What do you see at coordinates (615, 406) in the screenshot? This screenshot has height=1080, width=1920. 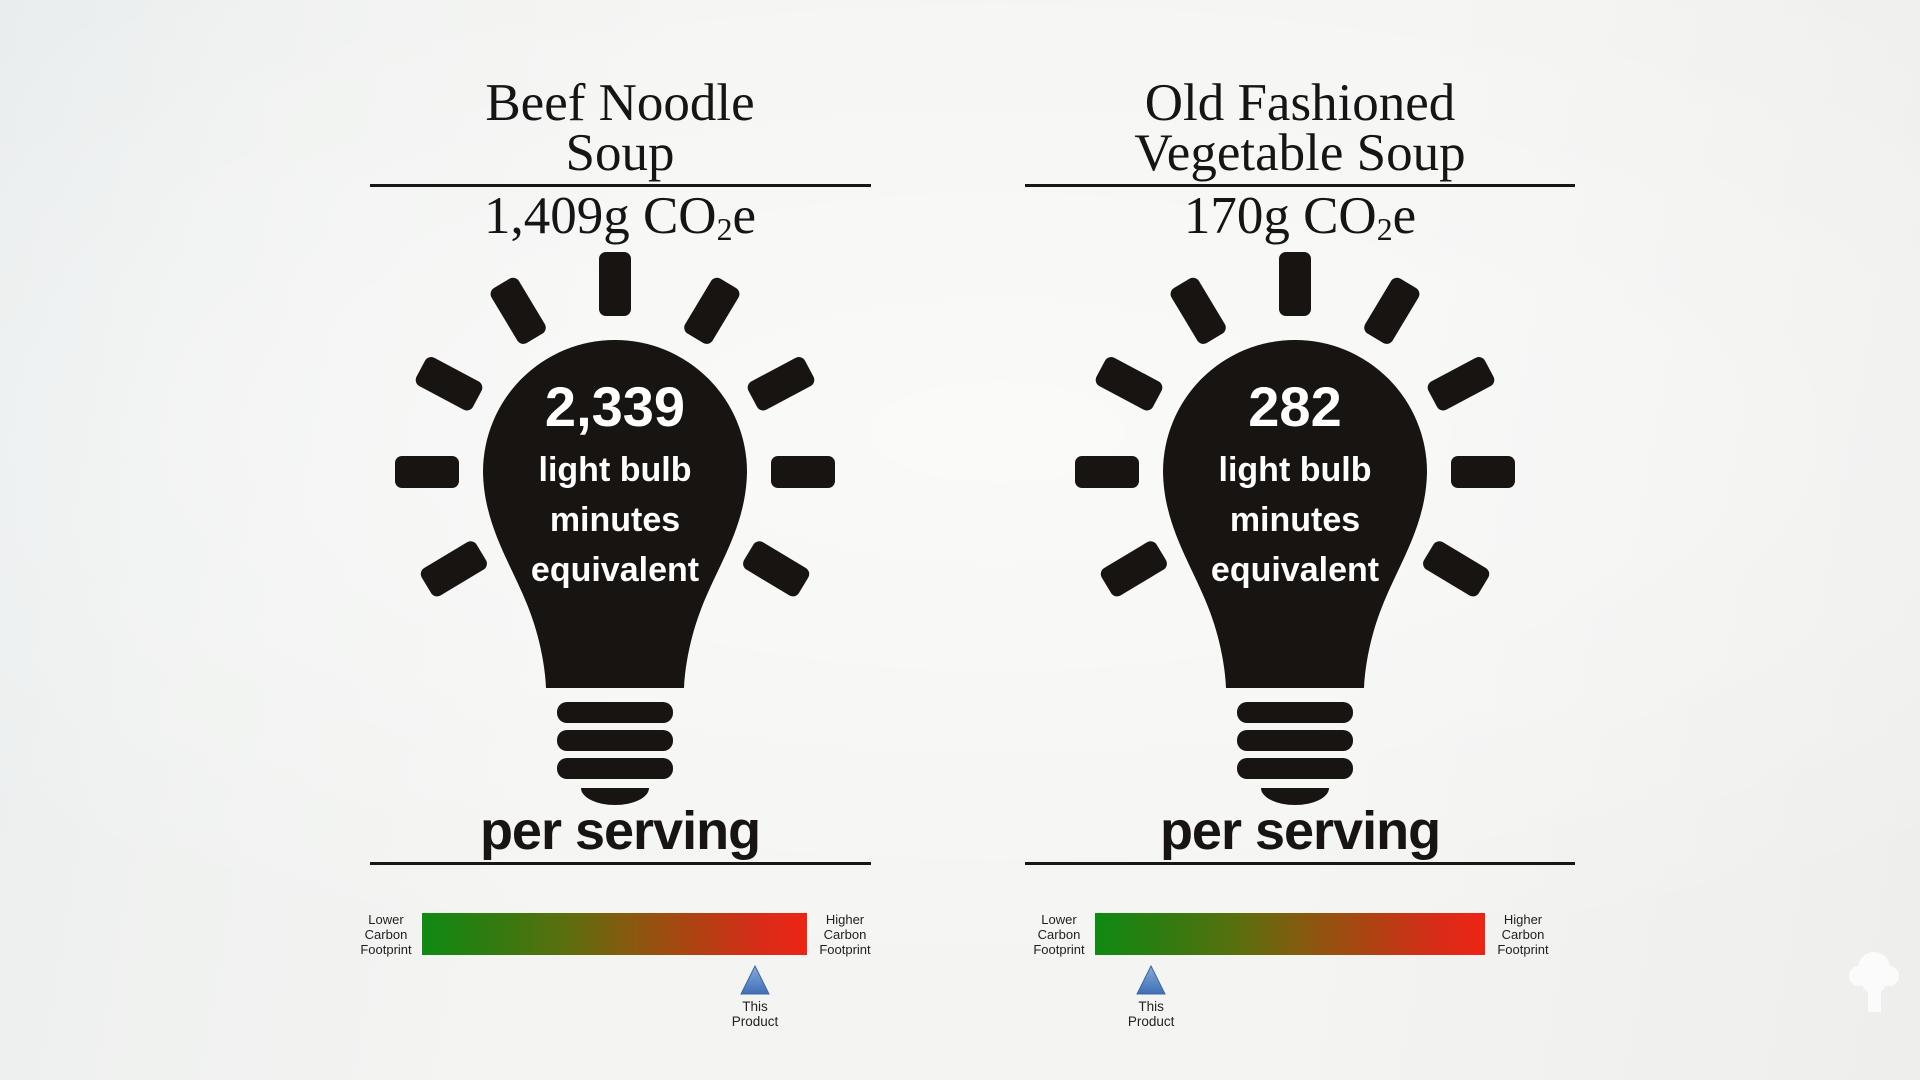 I see `bulb-minutes-value: 2,339` at bounding box center [615, 406].